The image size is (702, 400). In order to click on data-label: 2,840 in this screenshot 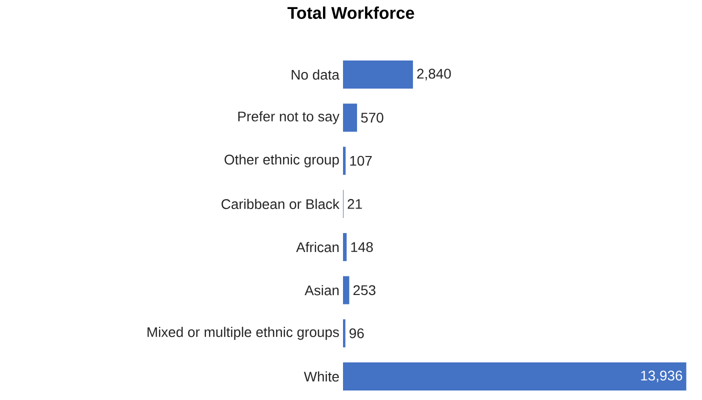, I will do `click(434, 74)`.